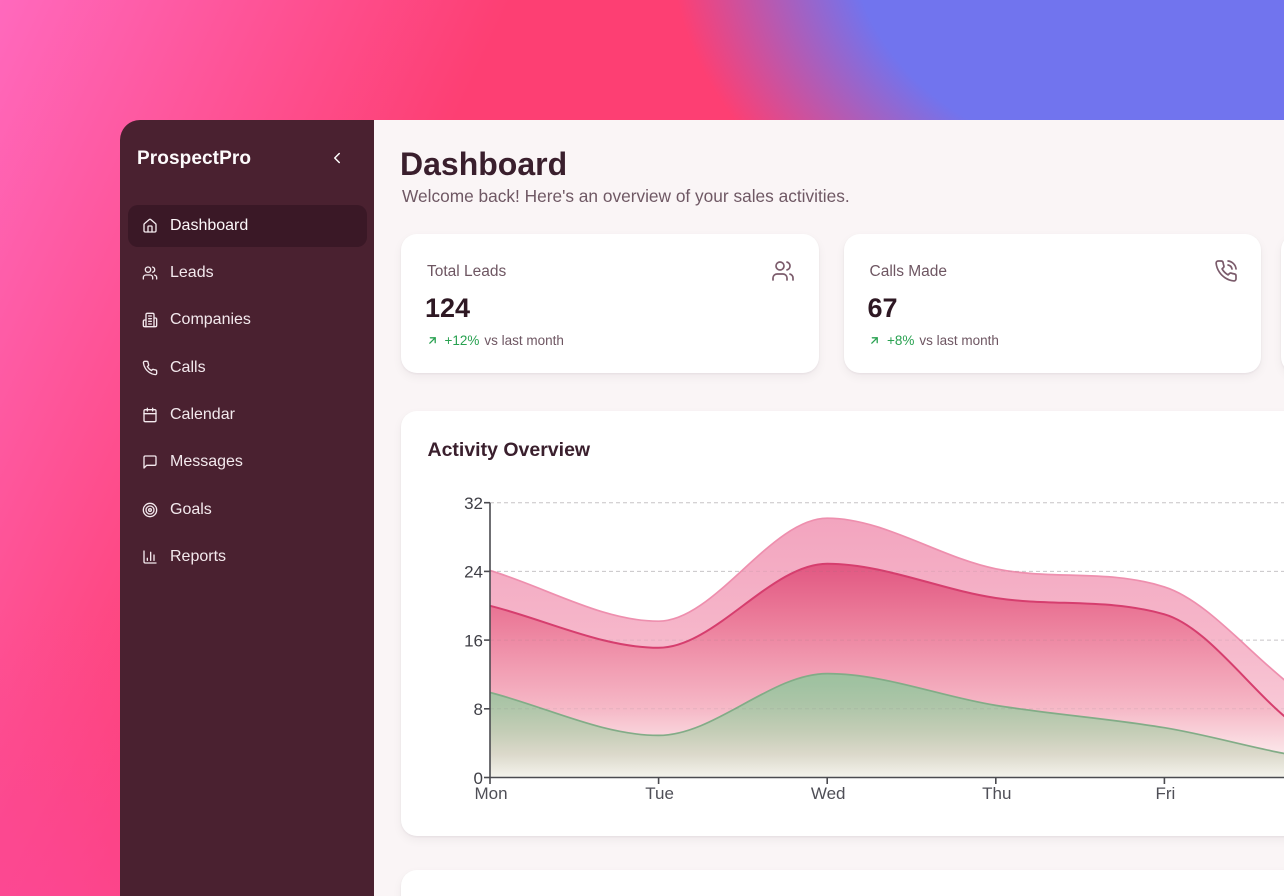 Image resolution: width=1284 pixels, height=896 pixels. I want to click on svg-text: 0, so click(478, 778).